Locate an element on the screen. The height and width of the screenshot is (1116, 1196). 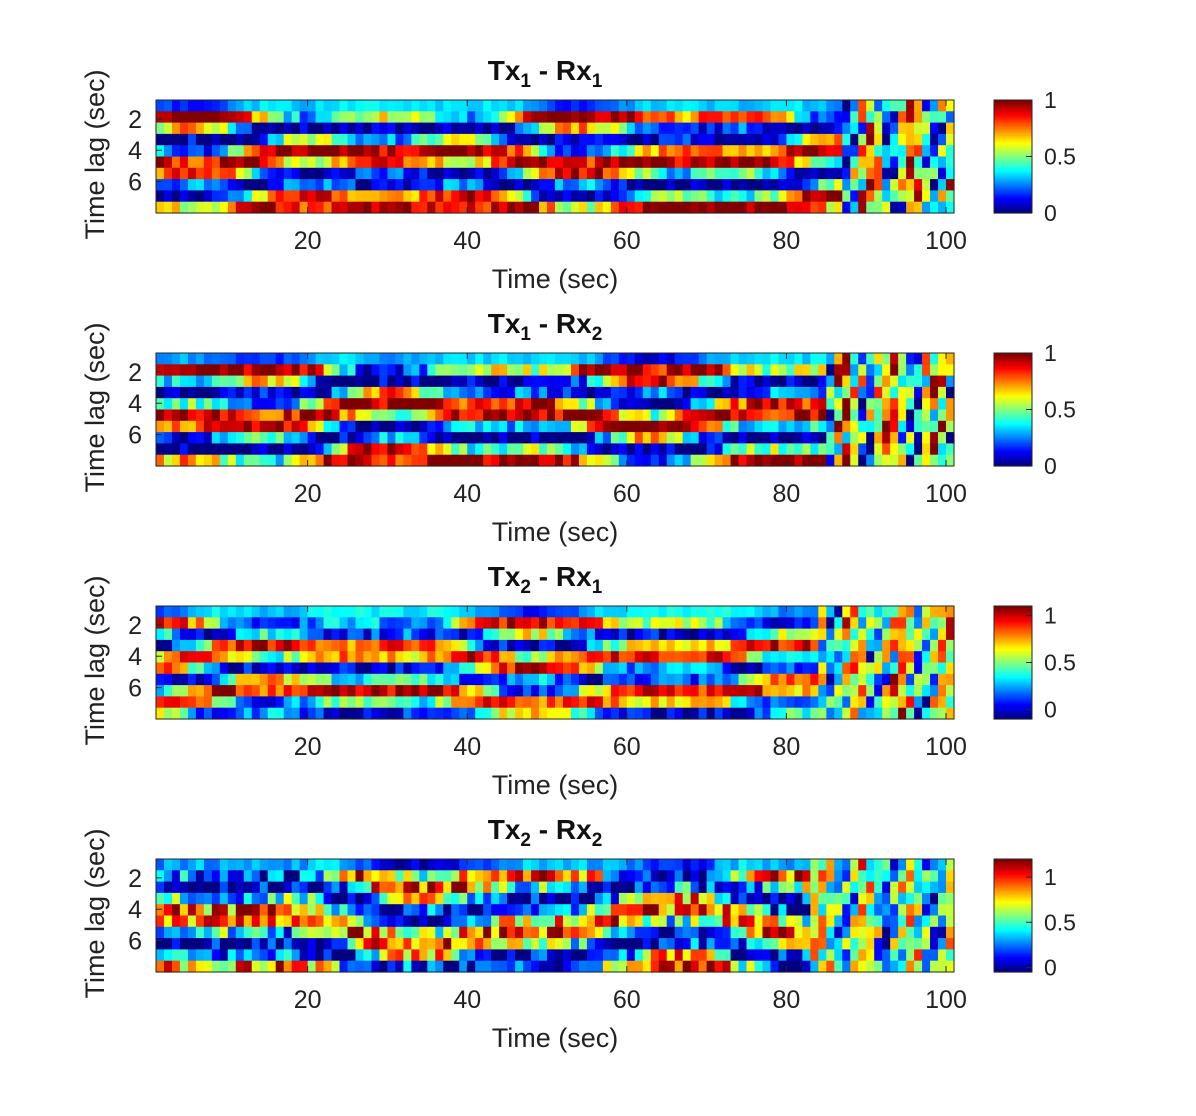
y-tick-label: 4 is located at coordinates (135, 151).